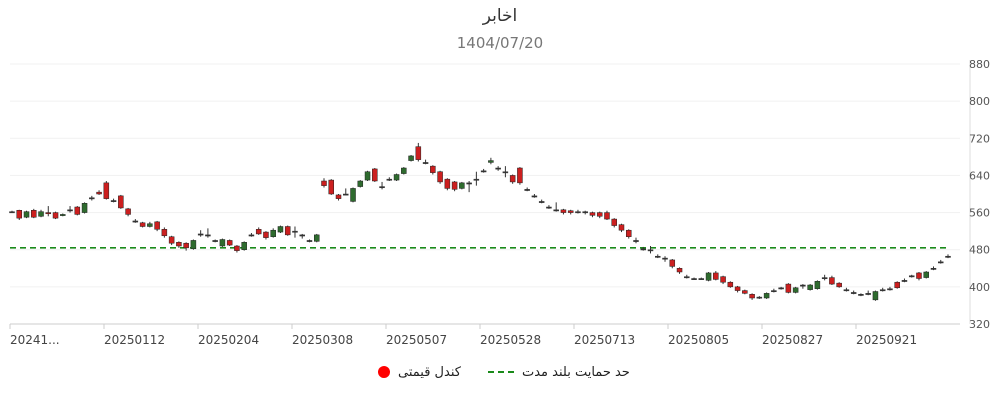  I want to click on y-tick-label: 880, so click(979, 64).